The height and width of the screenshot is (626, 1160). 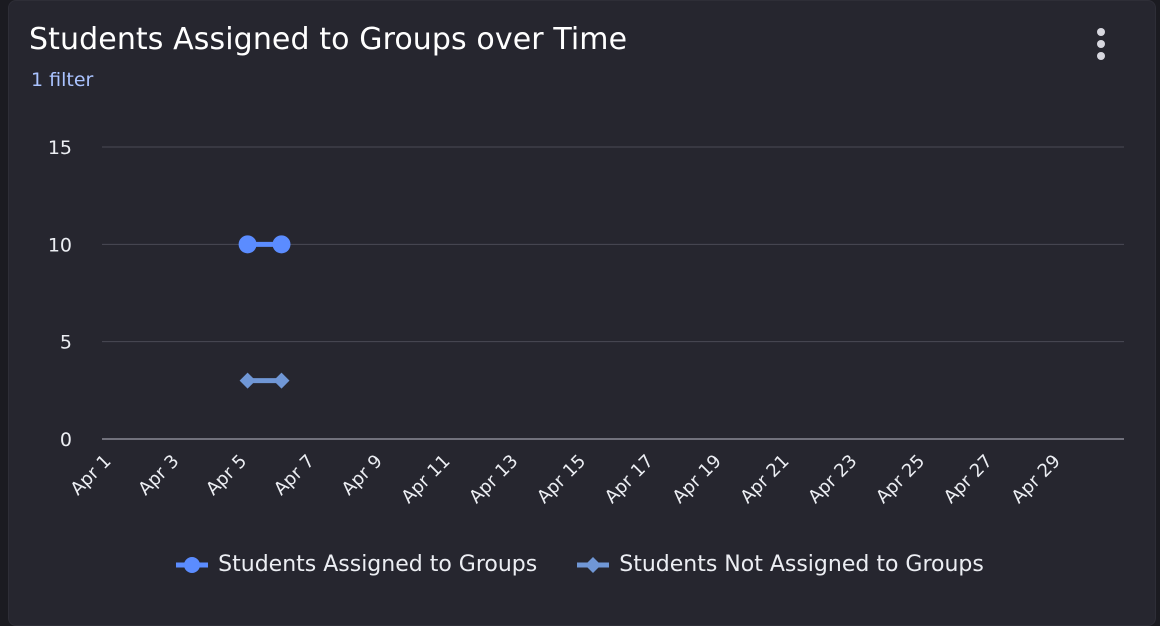 What do you see at coordinates (294, 475) in the screenshot?
I see `x-tick-label: Apr 7` at bounding box center [294, 475].